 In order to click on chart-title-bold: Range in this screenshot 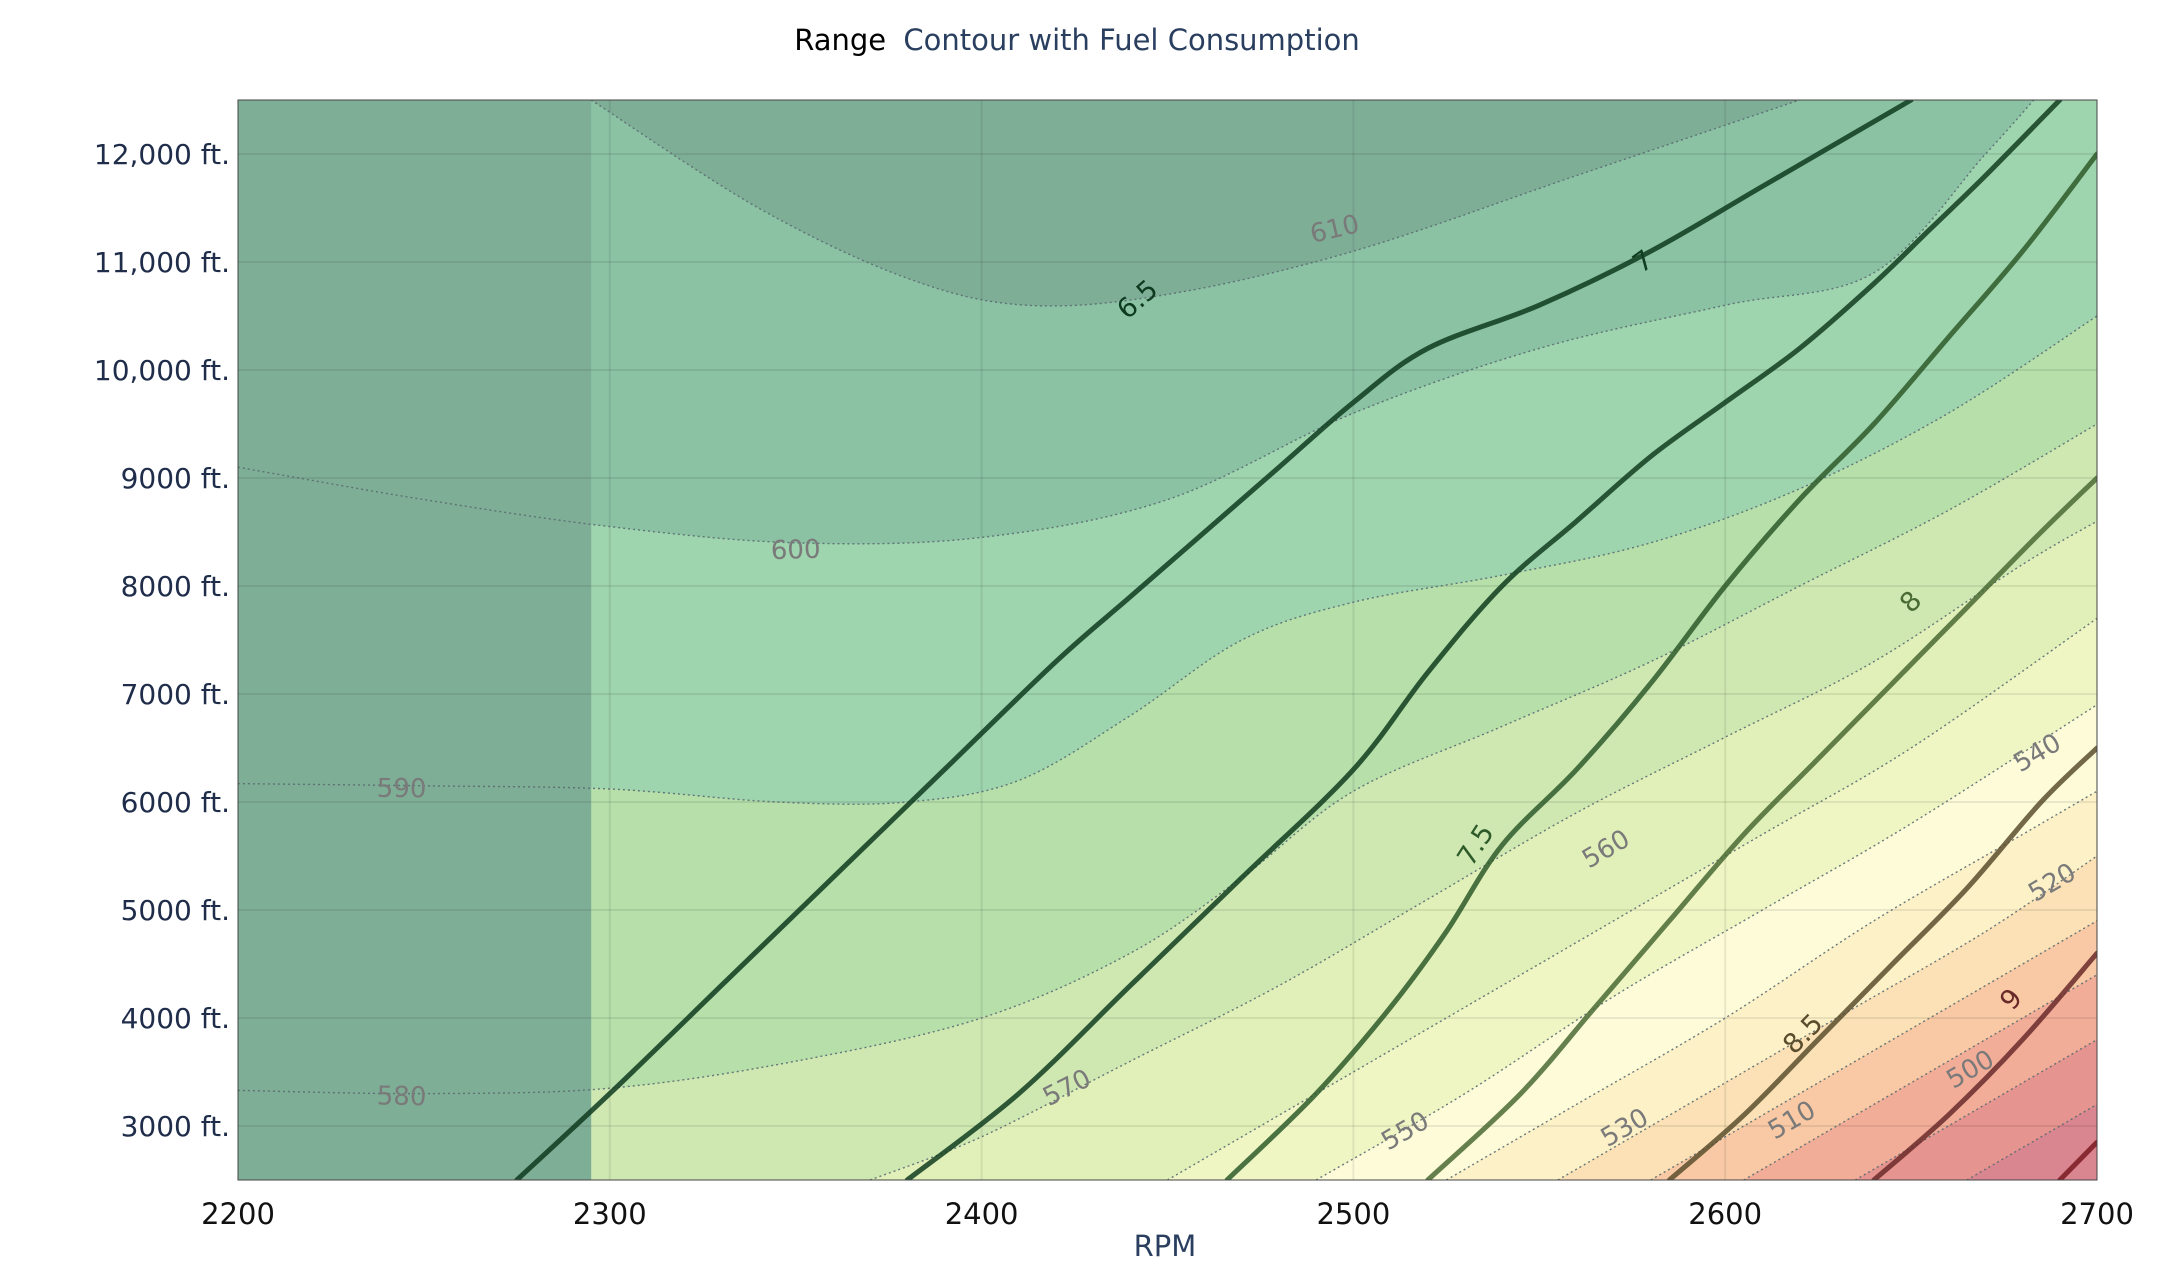, I will do `click(840, 40)`.